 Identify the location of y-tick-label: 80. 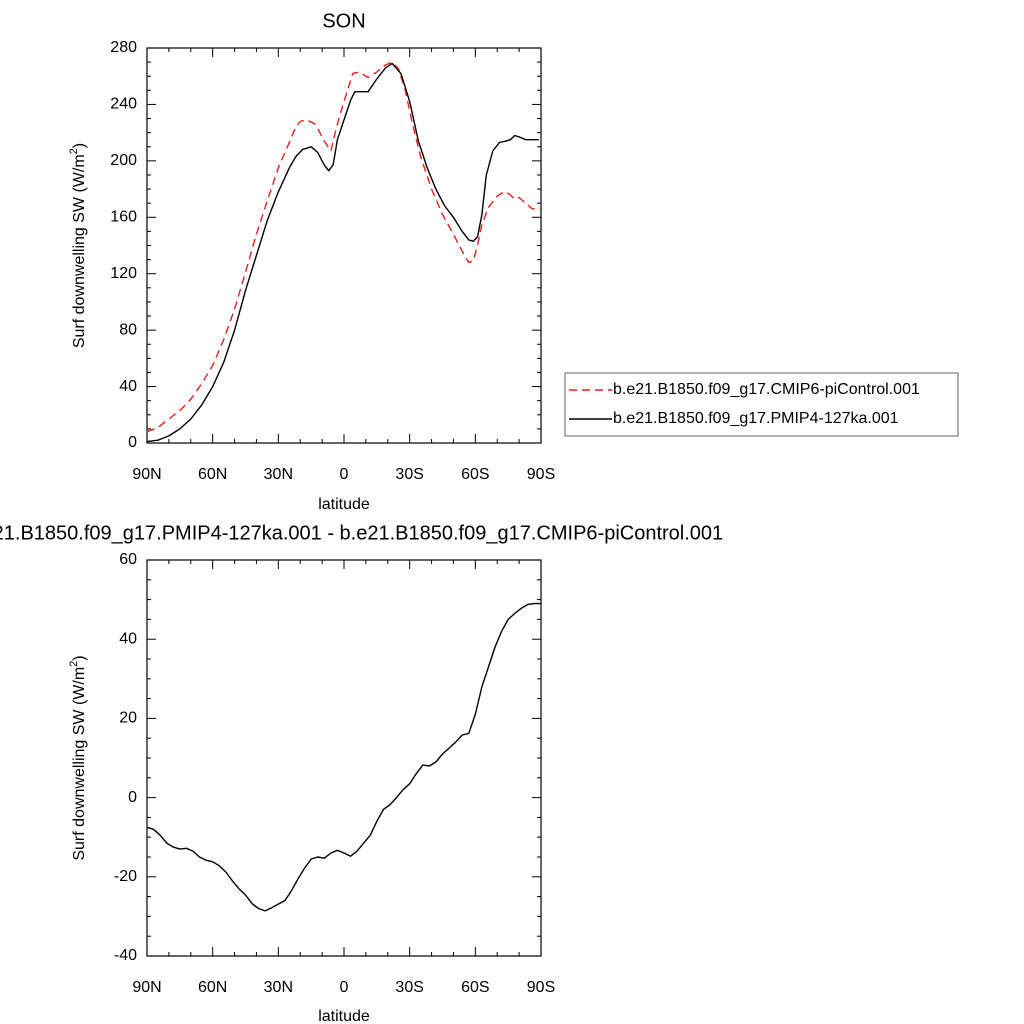
(128, 329).